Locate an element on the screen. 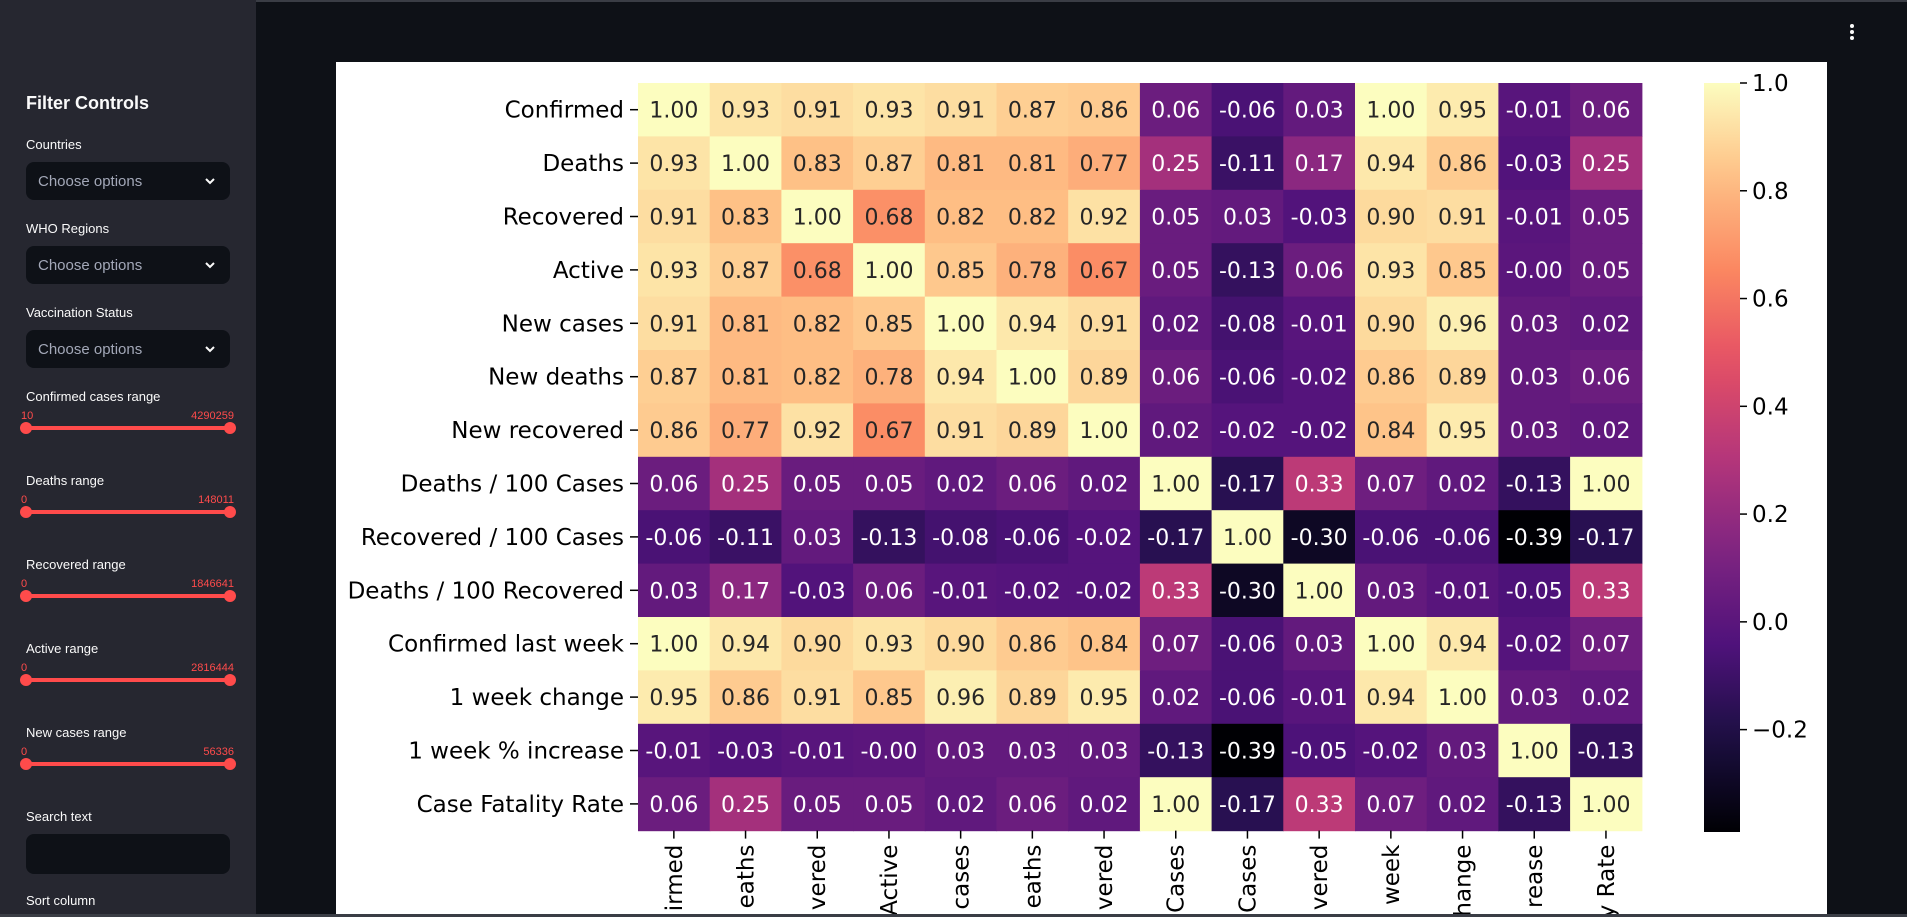  heatmap-cell-label: 0.93 is located at coordinates (1390, 271).